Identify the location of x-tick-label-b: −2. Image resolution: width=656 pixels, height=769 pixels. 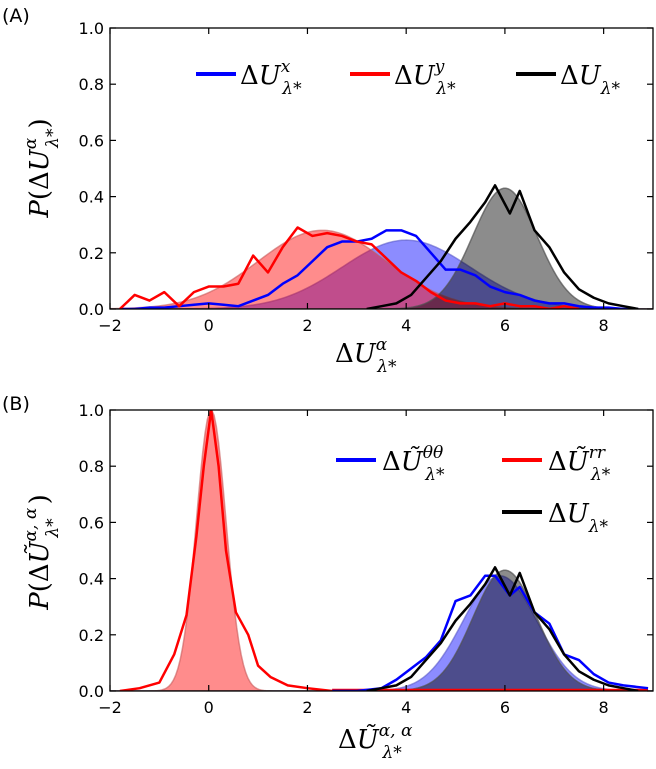
(110, 707).